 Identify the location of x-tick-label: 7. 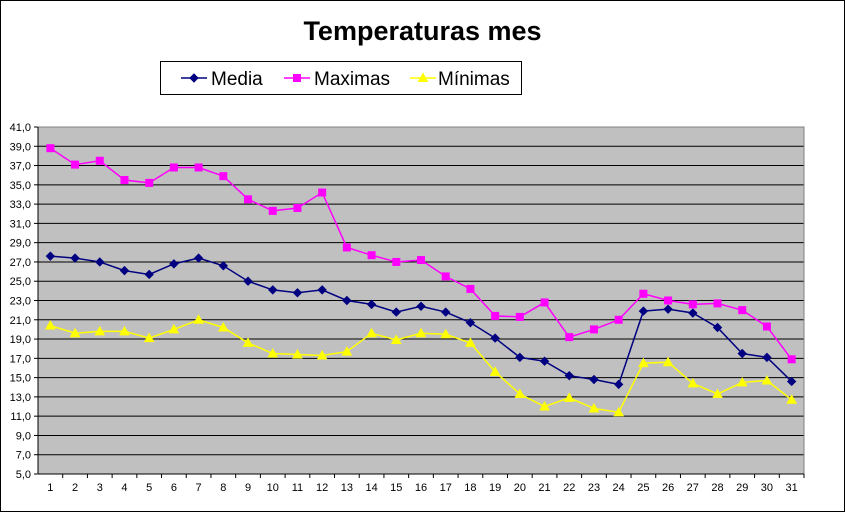
(199, 488).